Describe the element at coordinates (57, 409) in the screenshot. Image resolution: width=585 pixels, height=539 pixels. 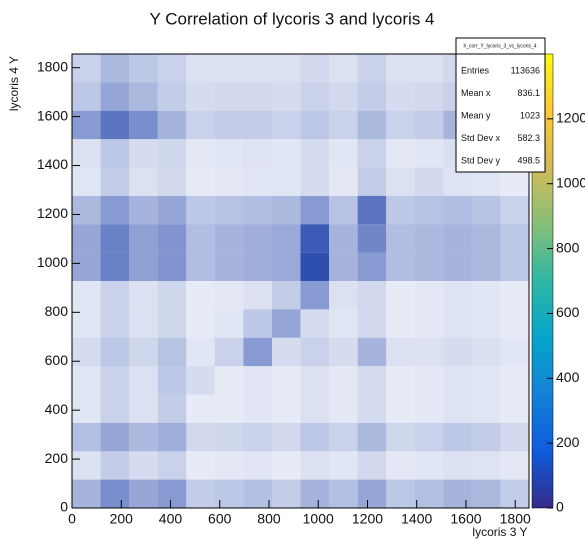
I see `y-tick-label: 400` at that location.